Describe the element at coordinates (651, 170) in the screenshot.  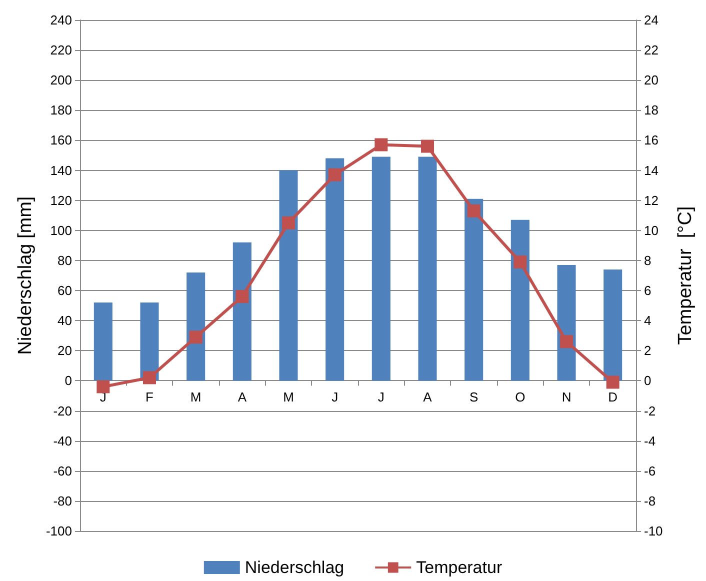
I see `y2-tick-label: 14` at that location.